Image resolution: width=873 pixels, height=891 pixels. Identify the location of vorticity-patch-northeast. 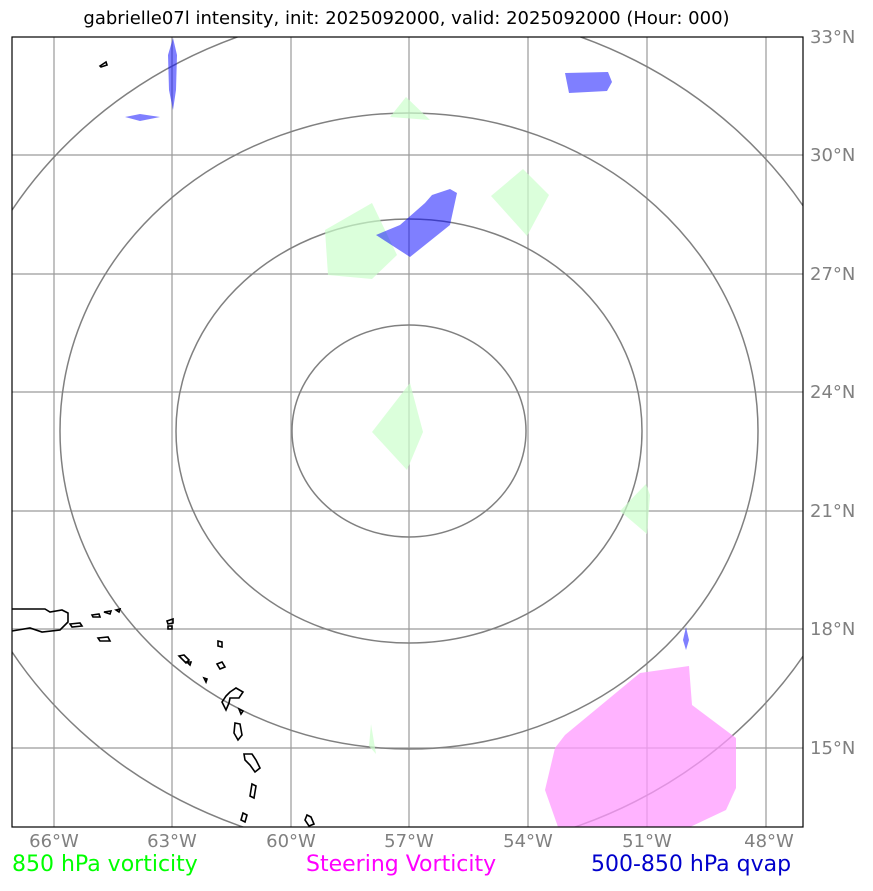
(520, 202).